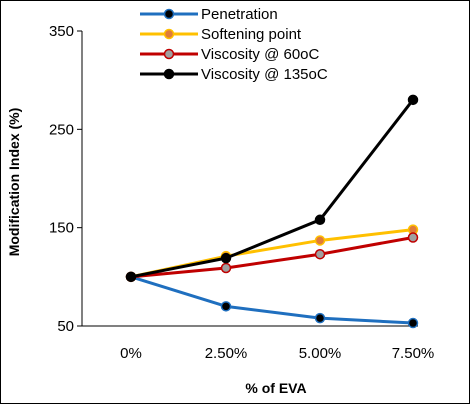 The image size is (470, 404). I want to click on x-axis-title: % of EVA, so click(275, 388).